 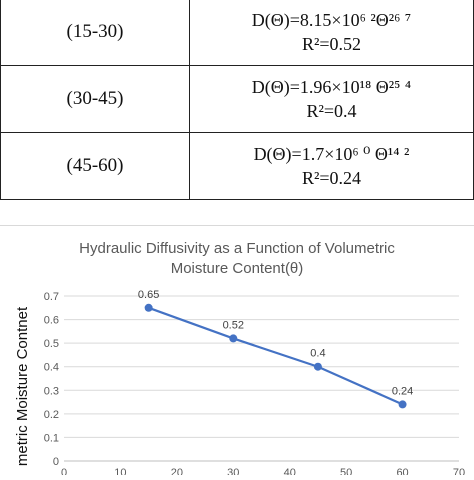 What do you see at coordinates (317, 354) in the screenshot?
I see `data-label: 0.4` at bounding box center [317, 354].